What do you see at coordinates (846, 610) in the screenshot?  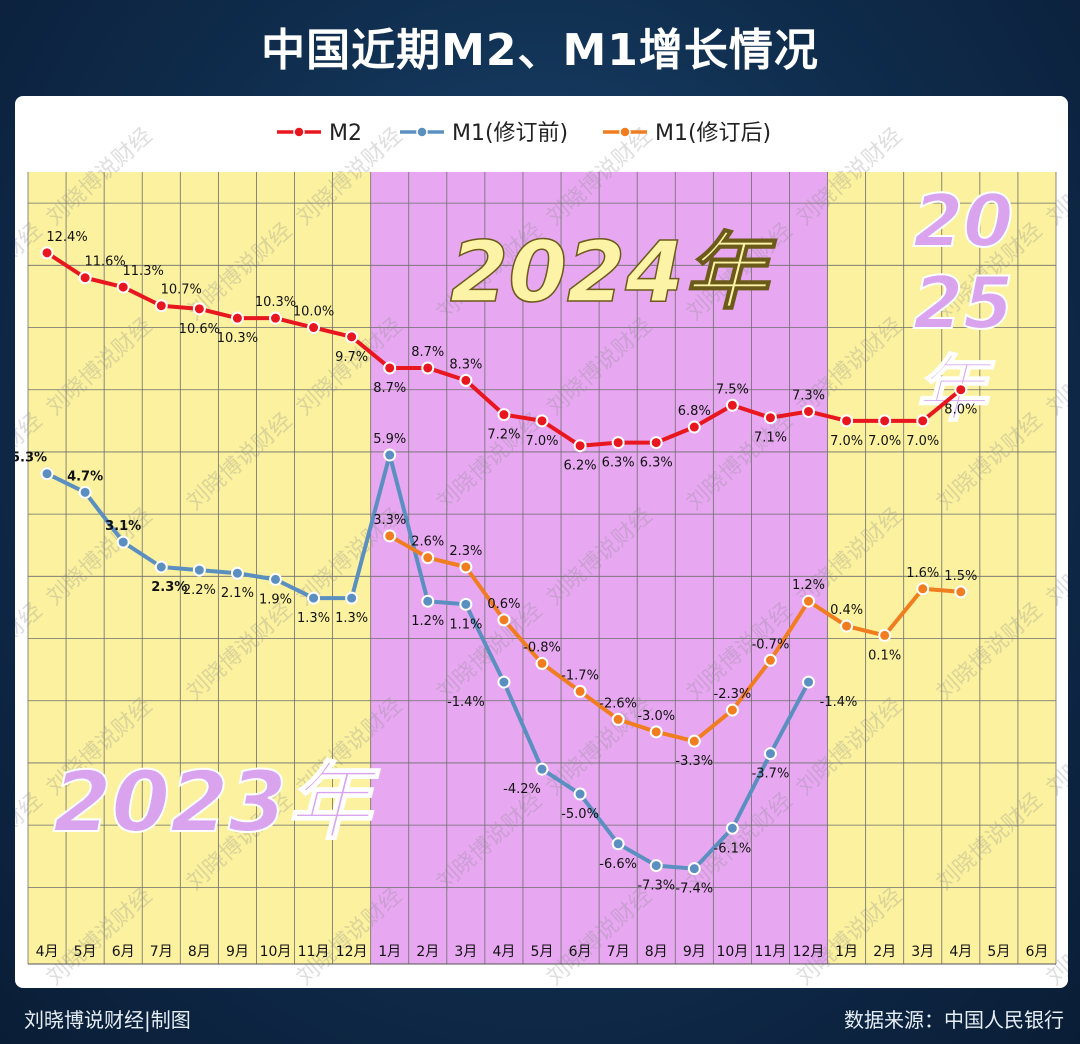 I see `data-label-m1-new: 0.4%` at bounding box center [846, 610].